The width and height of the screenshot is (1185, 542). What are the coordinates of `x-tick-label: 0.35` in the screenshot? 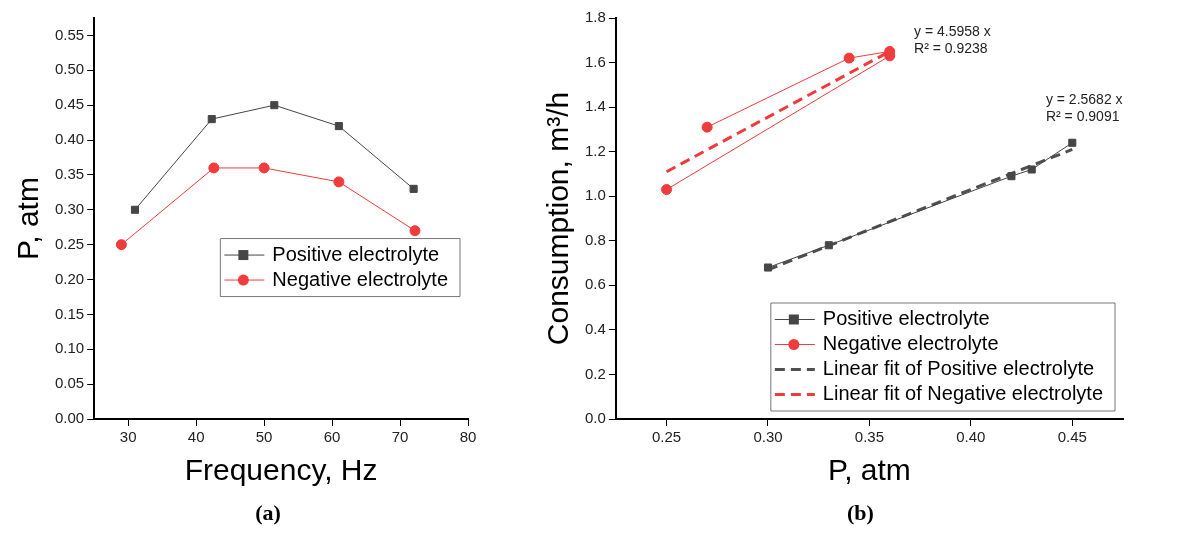 It's located at (869, 437).